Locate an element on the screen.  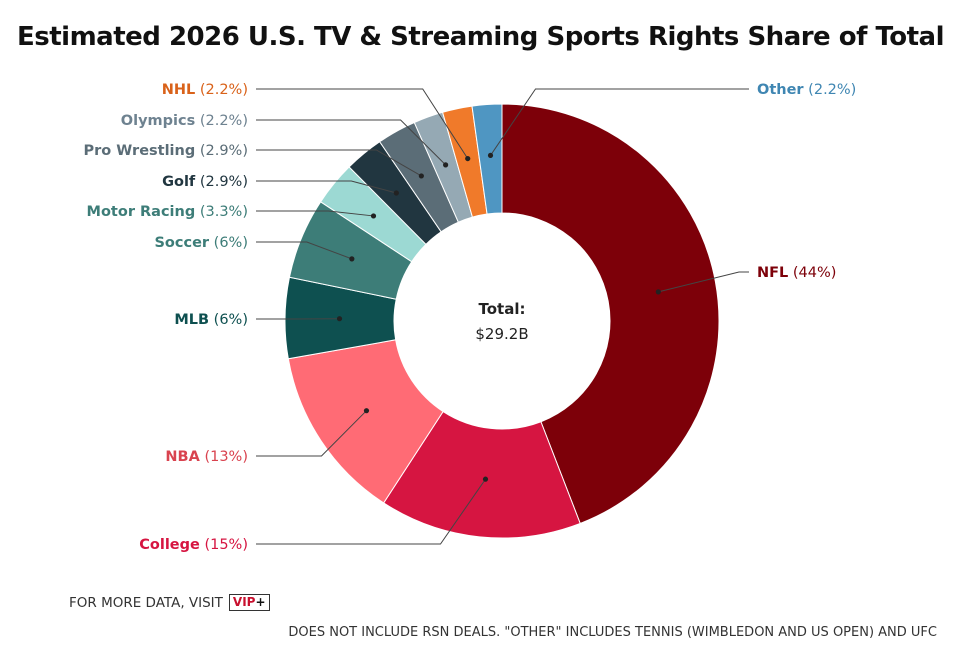
vip-badge-text: VIP is located at coordinates (244, 602).